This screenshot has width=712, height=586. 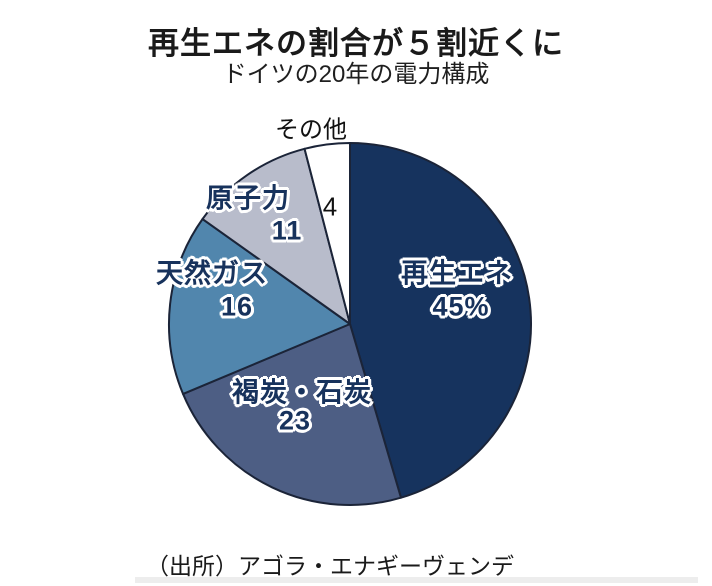 What do you see at coordinates (212, 273) in the screenshot?
I see `pie-label-natural-gas: 天然ガス` at bounding box center [212, 273].